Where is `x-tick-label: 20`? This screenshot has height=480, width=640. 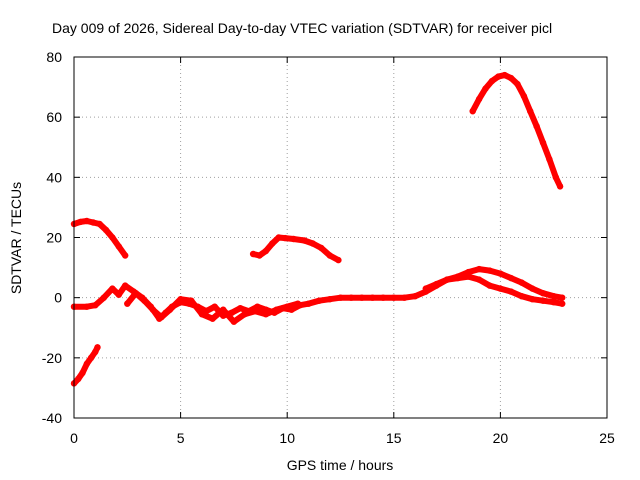
x-tick-label: 20 is located at coordinates (501, 438).